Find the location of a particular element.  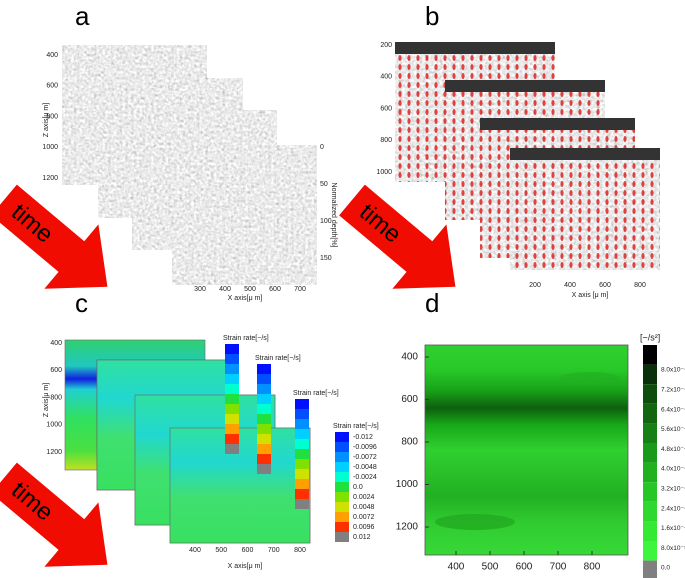

z-tick-label: 1200 is located at coordinates (54, 452).